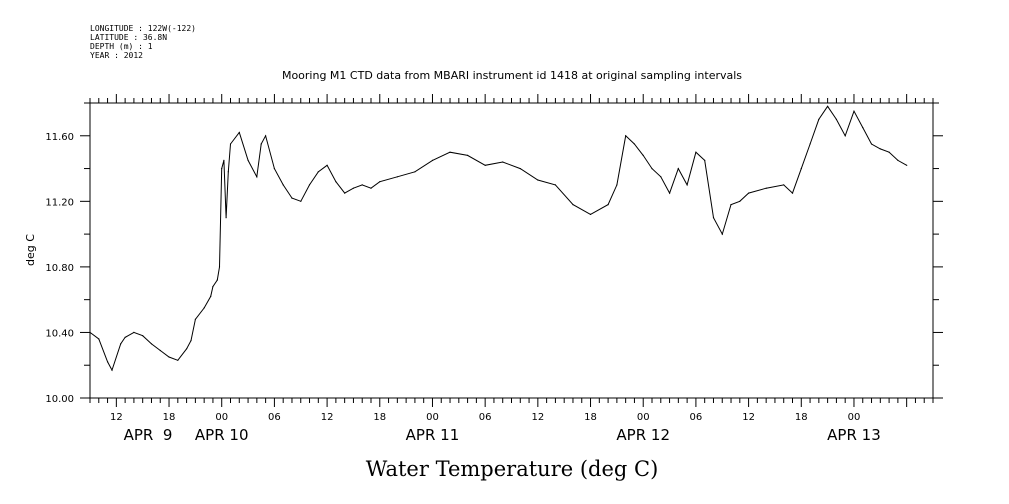 This screenshot has height=504, width=1009. I want to click on y-tick-label: 10.00, so click(59, 399).